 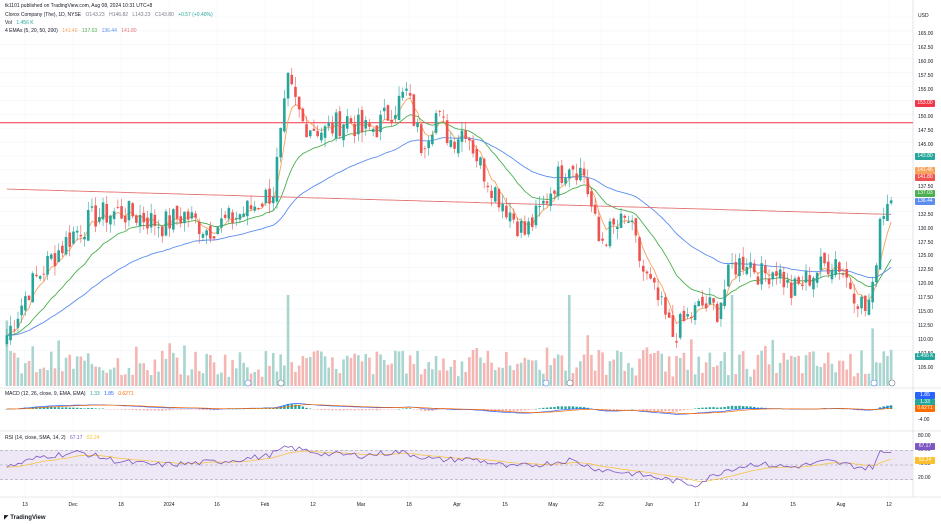 What do you see at coordinates (164, 15) in the screenshot?
I see `ohlc-close: C143.80` at bounding box center [164, 15].